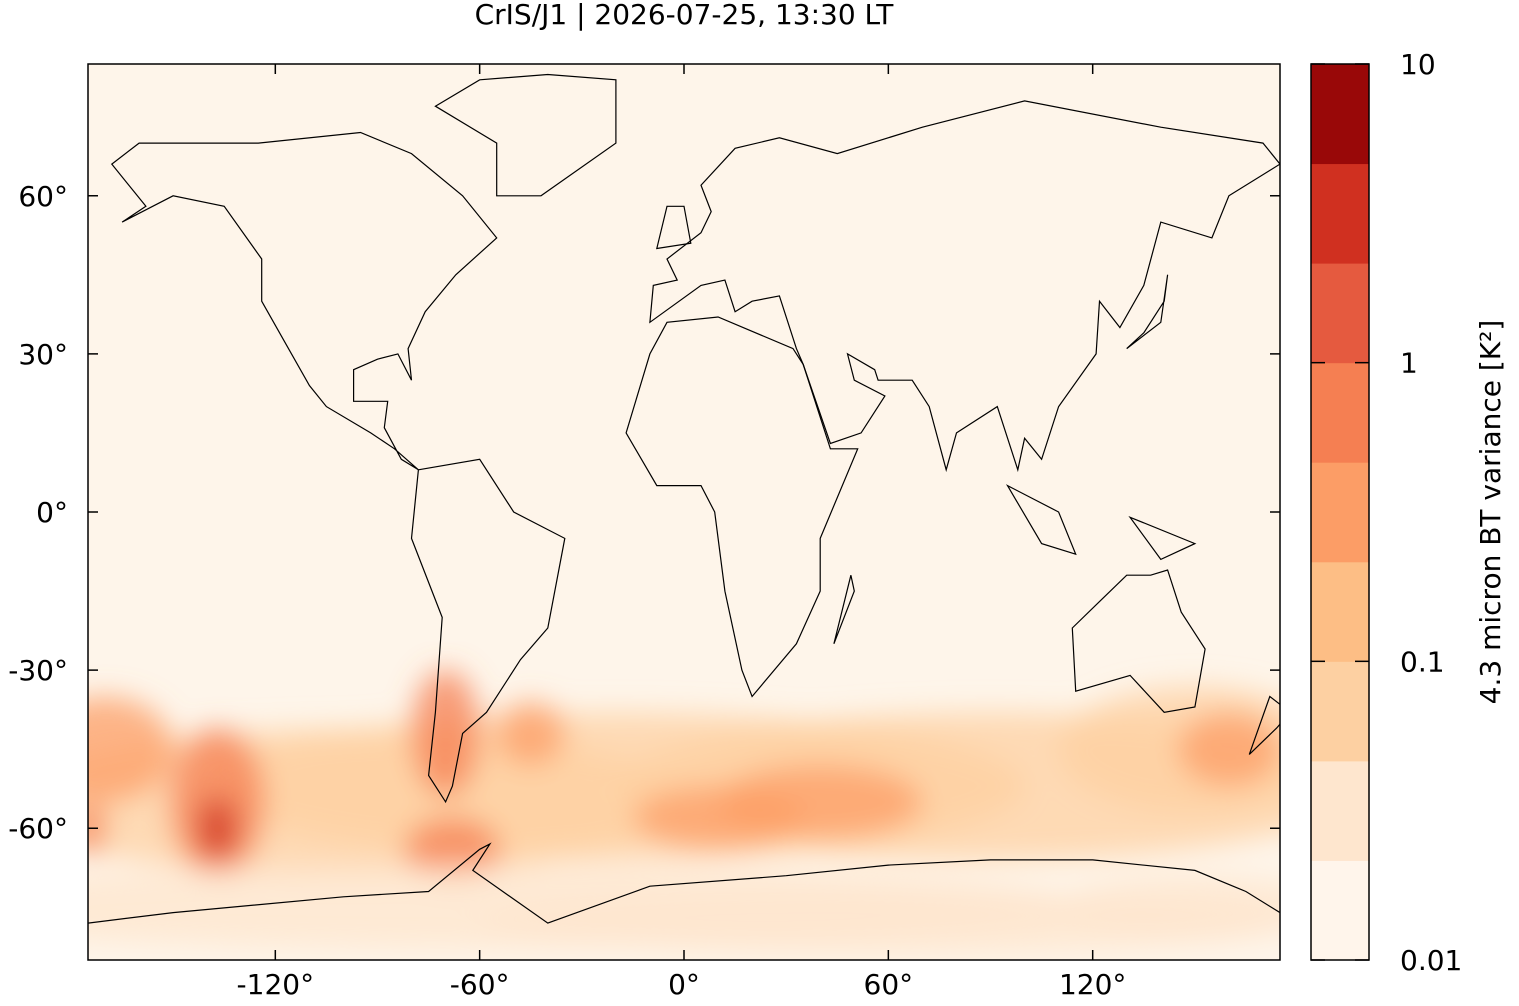 This screenshot has height=1006, width=1519. What do you see at coordinates (684, 984) in the screenshot?
I see `x-tick-label: 0°` at bounding box center [684, 984].